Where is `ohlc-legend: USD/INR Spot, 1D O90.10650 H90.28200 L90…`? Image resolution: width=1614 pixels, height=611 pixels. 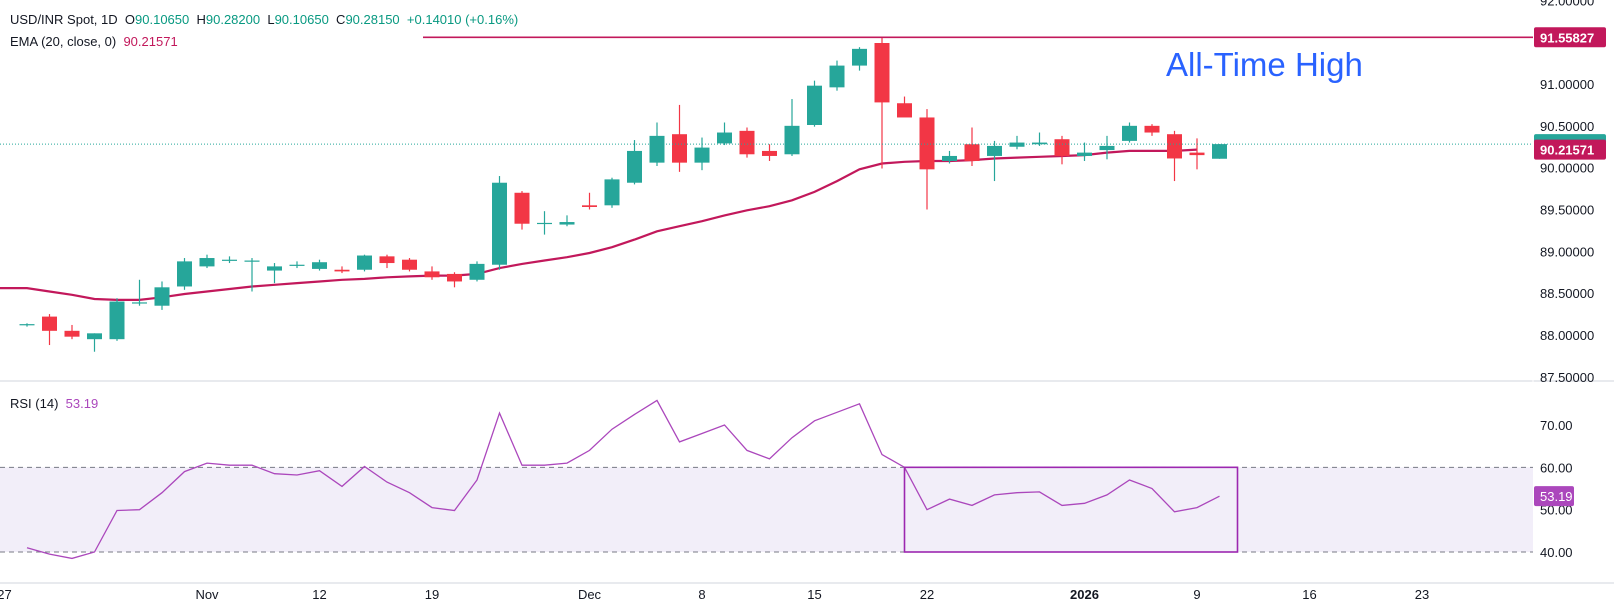
ohlc-legend: USD/INR Spot, 1D O90.10650 H90.28200 L90… is located at coordinates (264, 19).